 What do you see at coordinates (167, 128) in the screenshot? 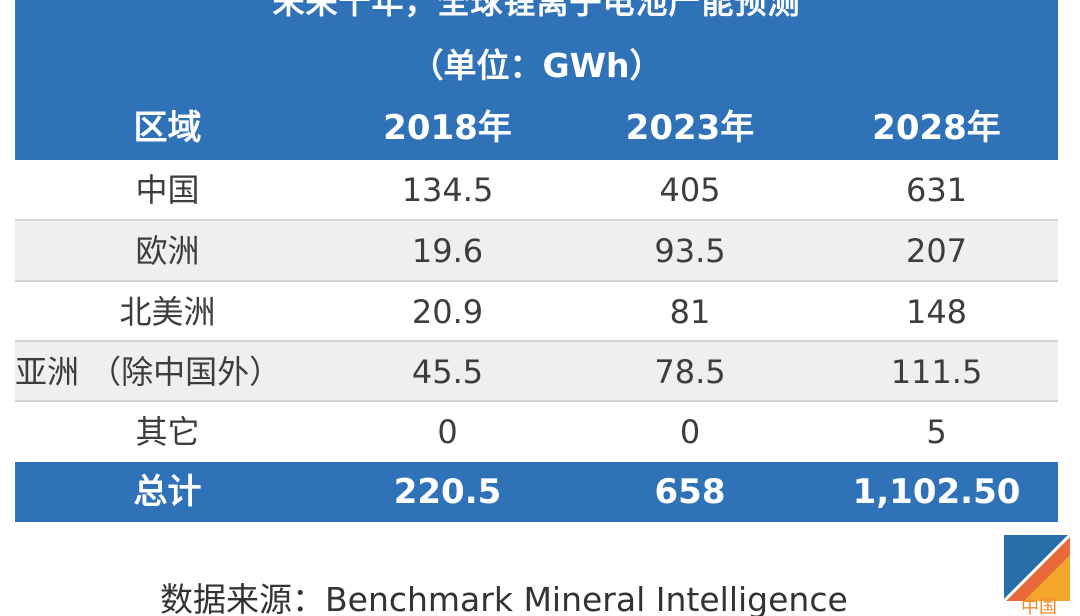
I see `column-header-region: 区域` at bounding box center [167, 128].